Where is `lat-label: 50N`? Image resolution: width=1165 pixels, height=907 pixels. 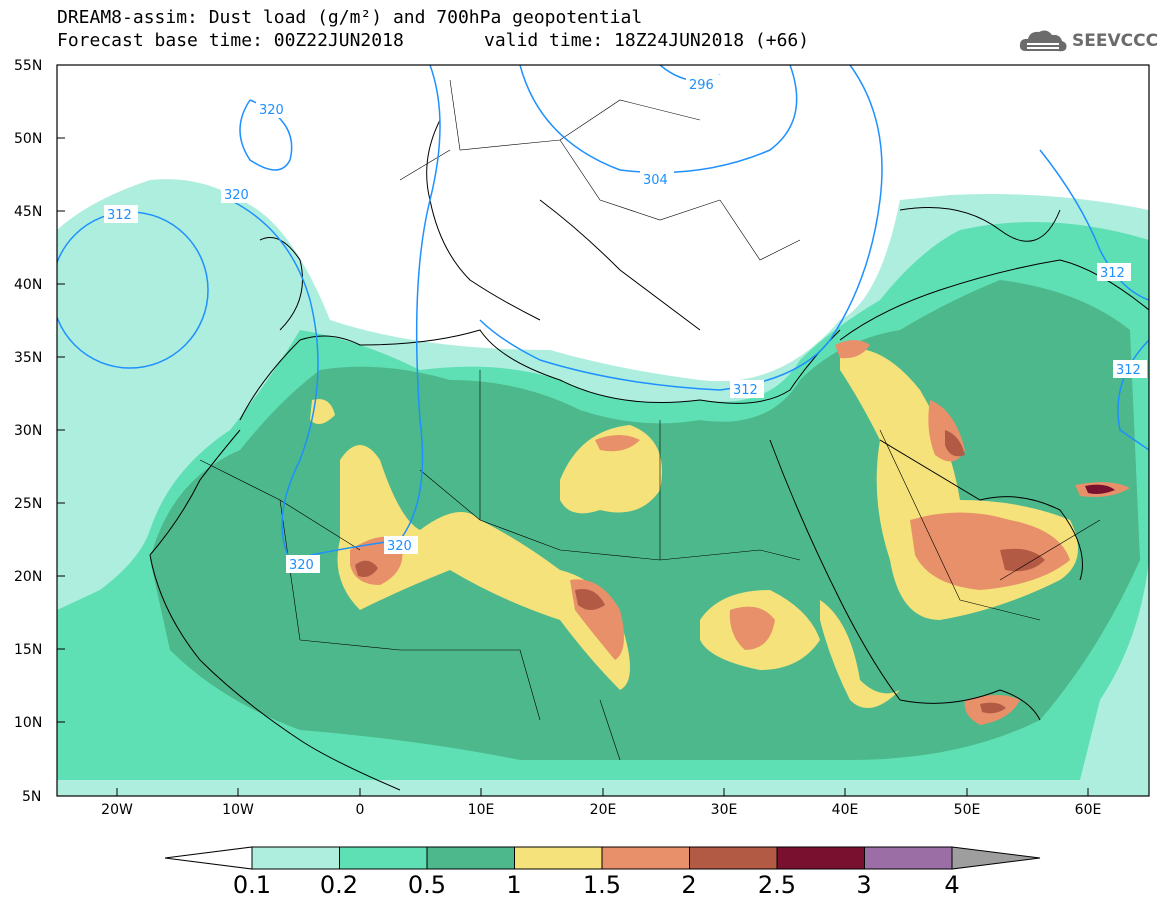 lat-label: 50N is located at coordinates (28, 139).